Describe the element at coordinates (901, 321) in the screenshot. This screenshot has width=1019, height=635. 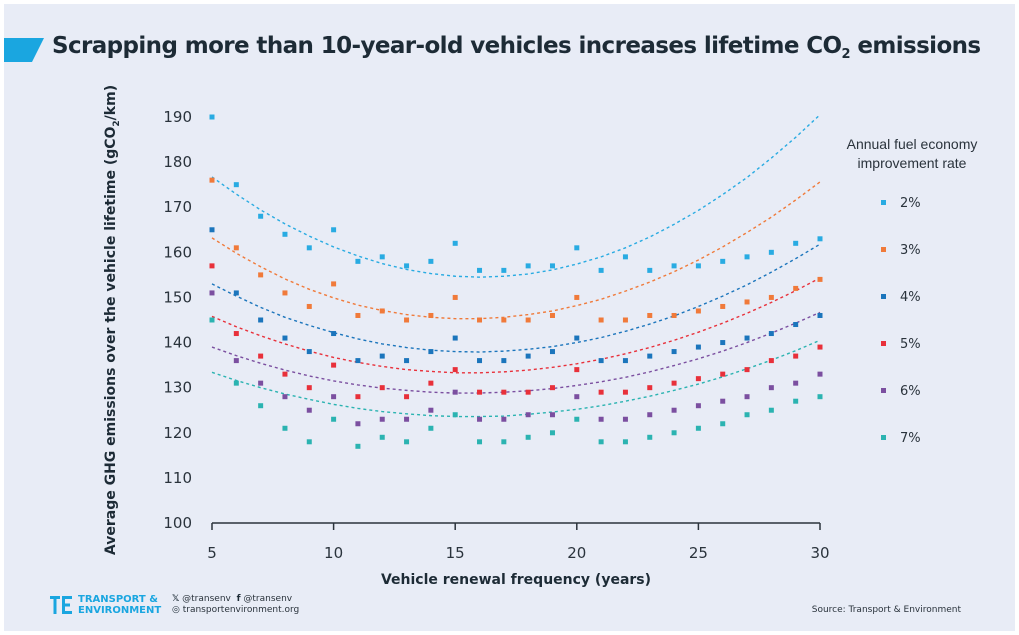
I see `legend: 2% 3% 4% 5% 6% 7%` at that location.